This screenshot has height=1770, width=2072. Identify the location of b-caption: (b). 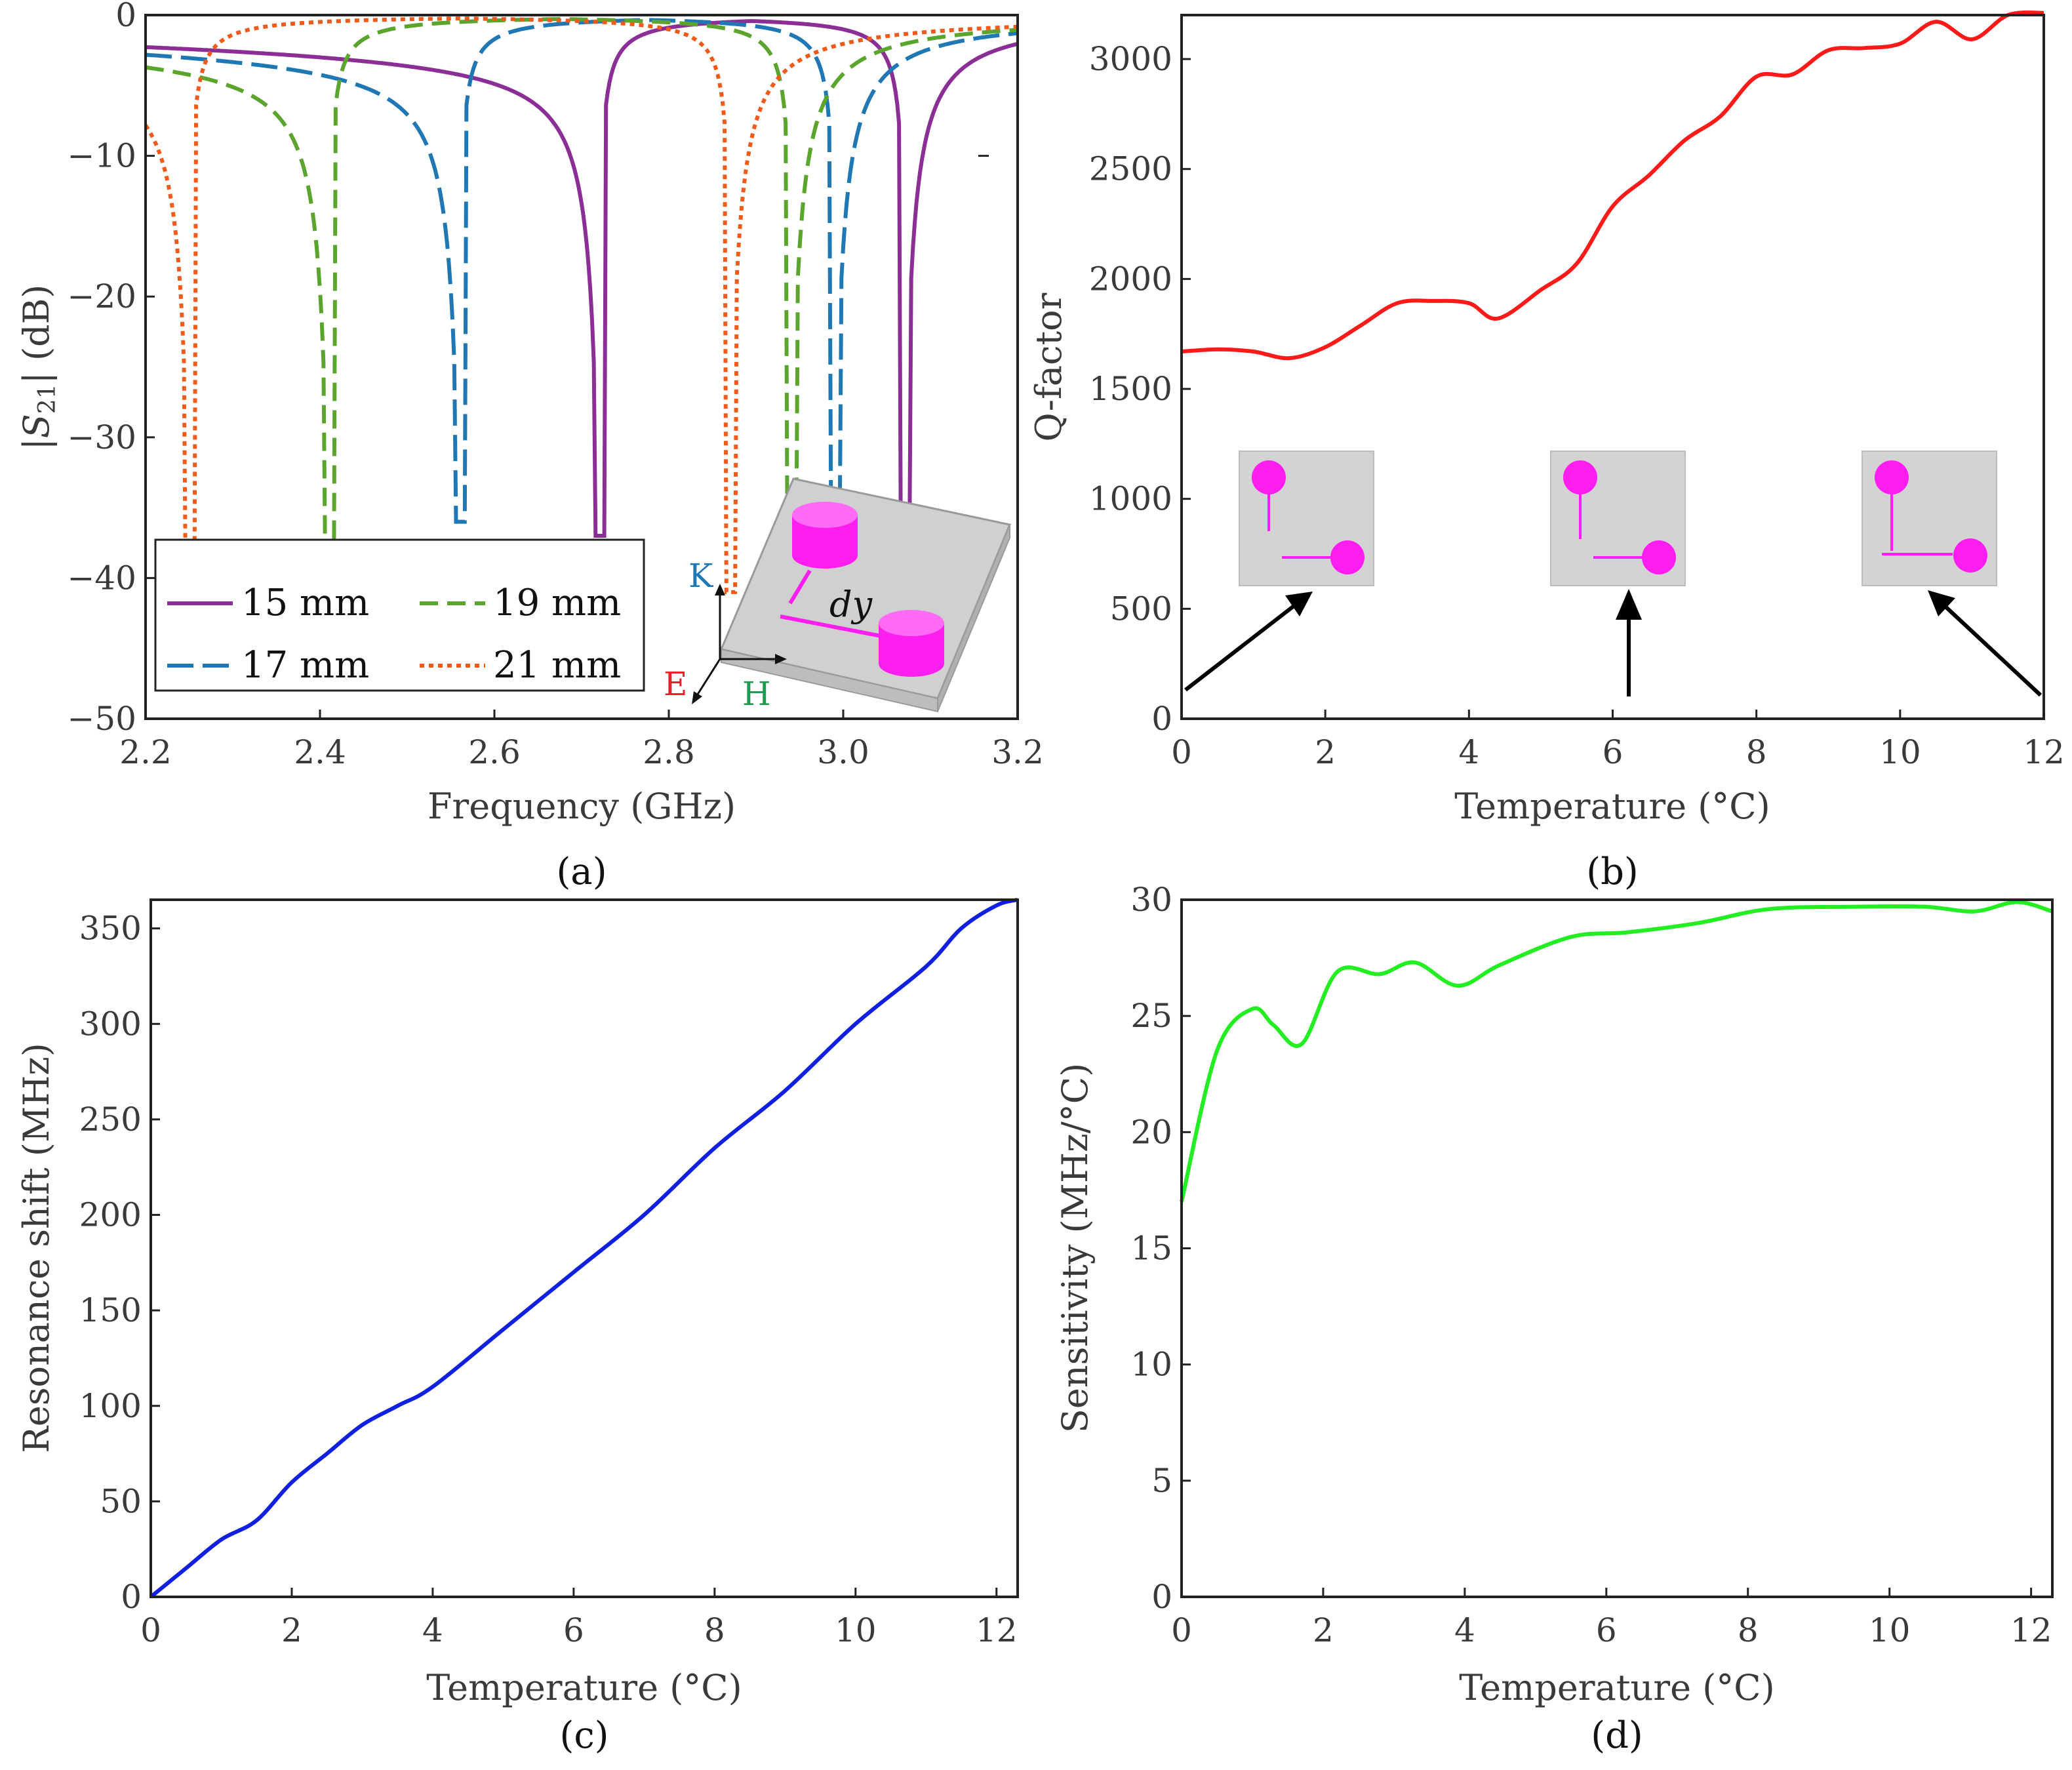
(1613, 872).